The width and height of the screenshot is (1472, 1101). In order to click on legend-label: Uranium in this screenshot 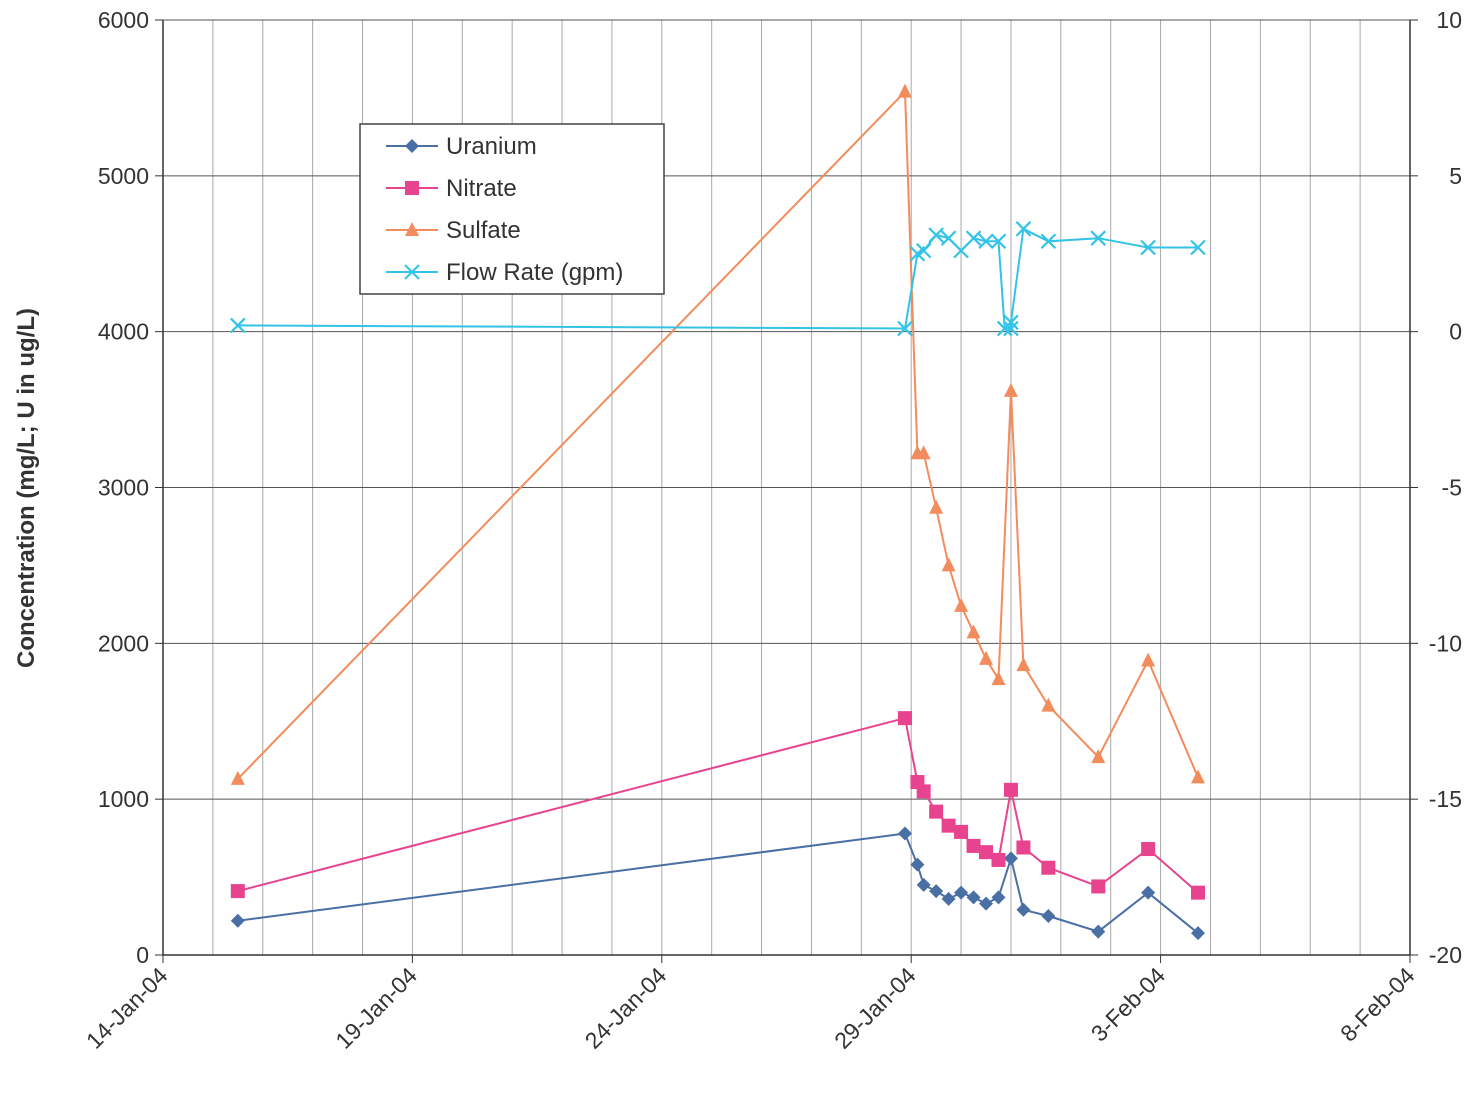, I will do `click(491, 146)`.